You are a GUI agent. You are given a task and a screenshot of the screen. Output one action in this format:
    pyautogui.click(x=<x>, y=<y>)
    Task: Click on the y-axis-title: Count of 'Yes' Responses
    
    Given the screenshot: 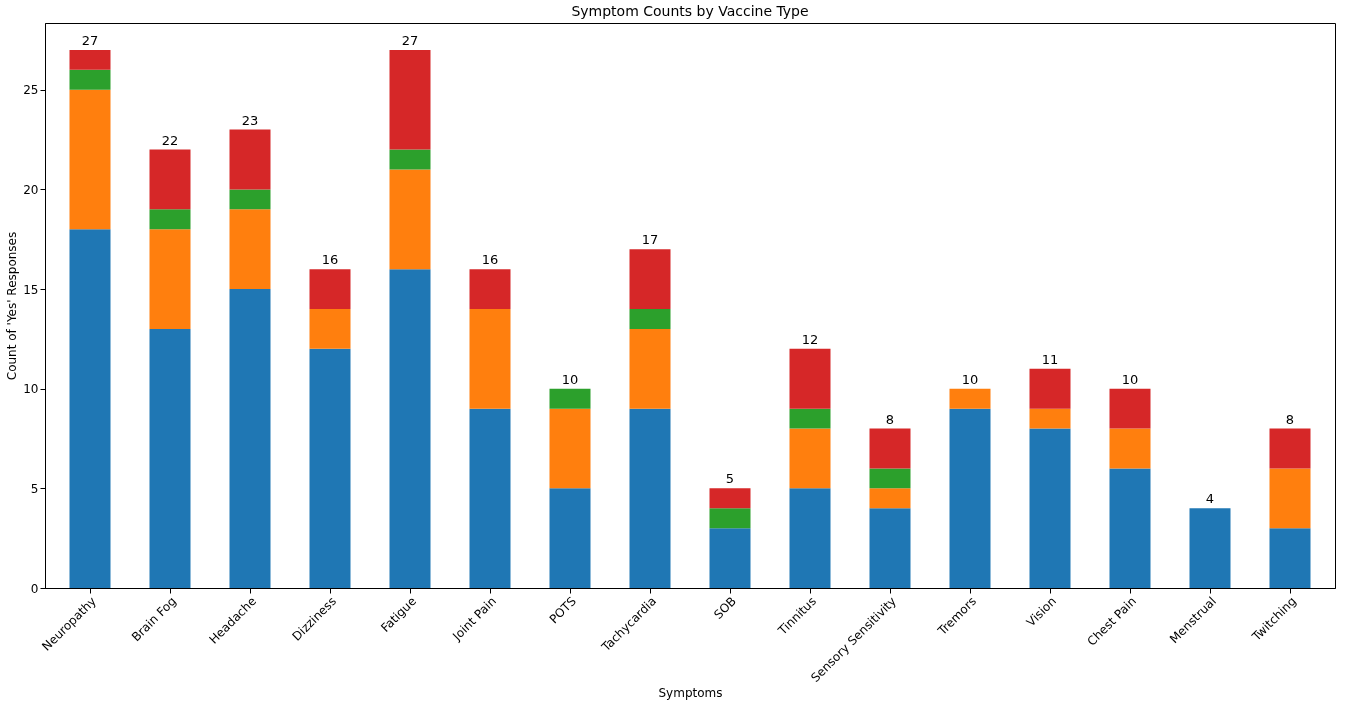 What is the action you would take?
    pyautogui.click(x=12, y=306)
    